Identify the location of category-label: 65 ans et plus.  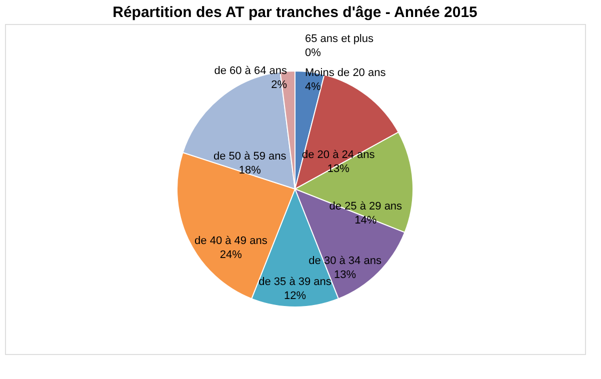
(339, 39).